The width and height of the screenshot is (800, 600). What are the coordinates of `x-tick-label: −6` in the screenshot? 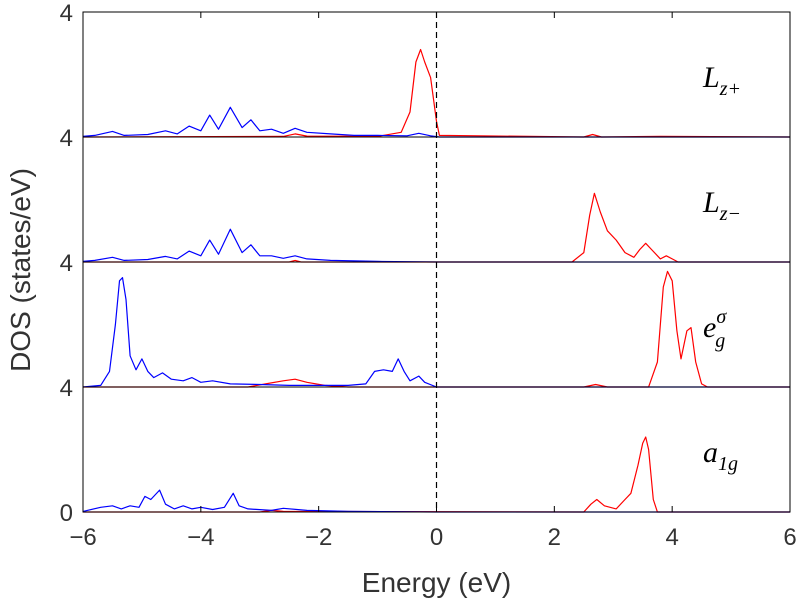 It's located at (82, 537).